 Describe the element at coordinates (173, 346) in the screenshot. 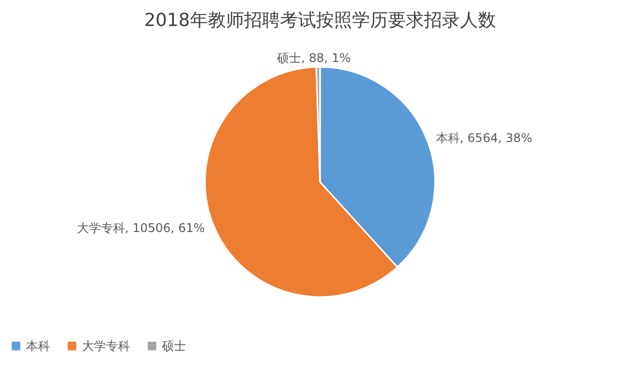

I see `legend-label: 硕士` at that location.